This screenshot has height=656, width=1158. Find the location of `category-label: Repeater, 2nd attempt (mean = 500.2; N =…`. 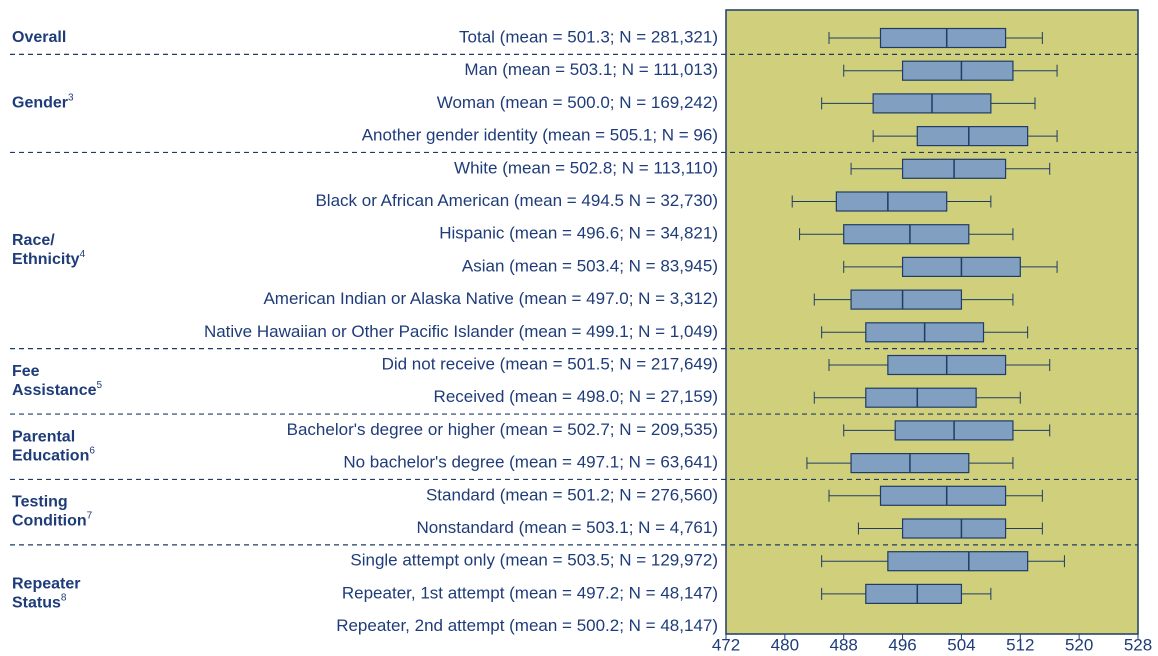

category-label: Repeater, 2nd attempt (mean = 500.2; N =… is located at coordinates (527, 625).